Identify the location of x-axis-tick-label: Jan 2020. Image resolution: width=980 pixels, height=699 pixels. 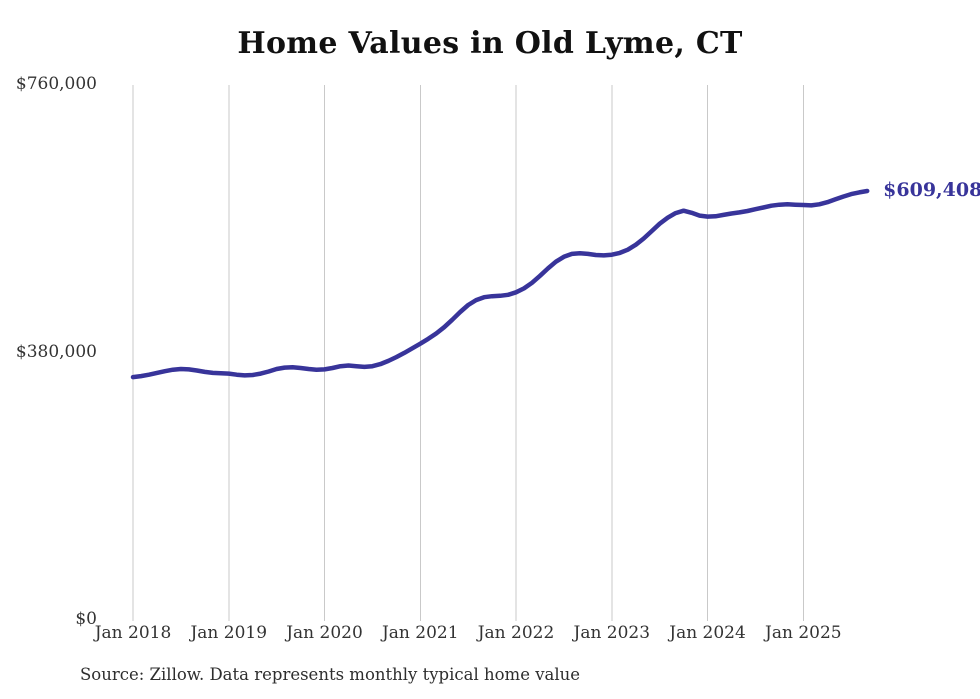
(324, 633).